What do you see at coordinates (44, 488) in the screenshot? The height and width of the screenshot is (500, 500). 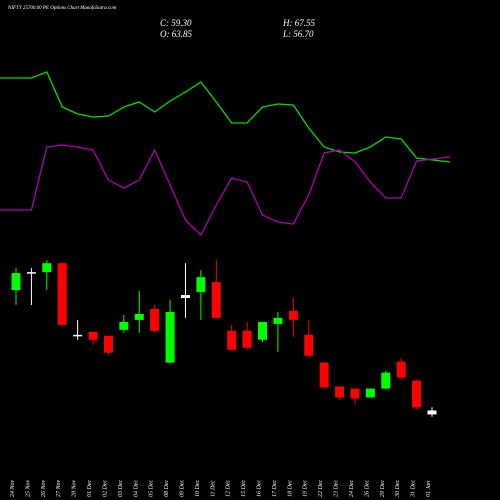 I see `x-tick-label: 26 Nov` at bounding box center [44, 488].